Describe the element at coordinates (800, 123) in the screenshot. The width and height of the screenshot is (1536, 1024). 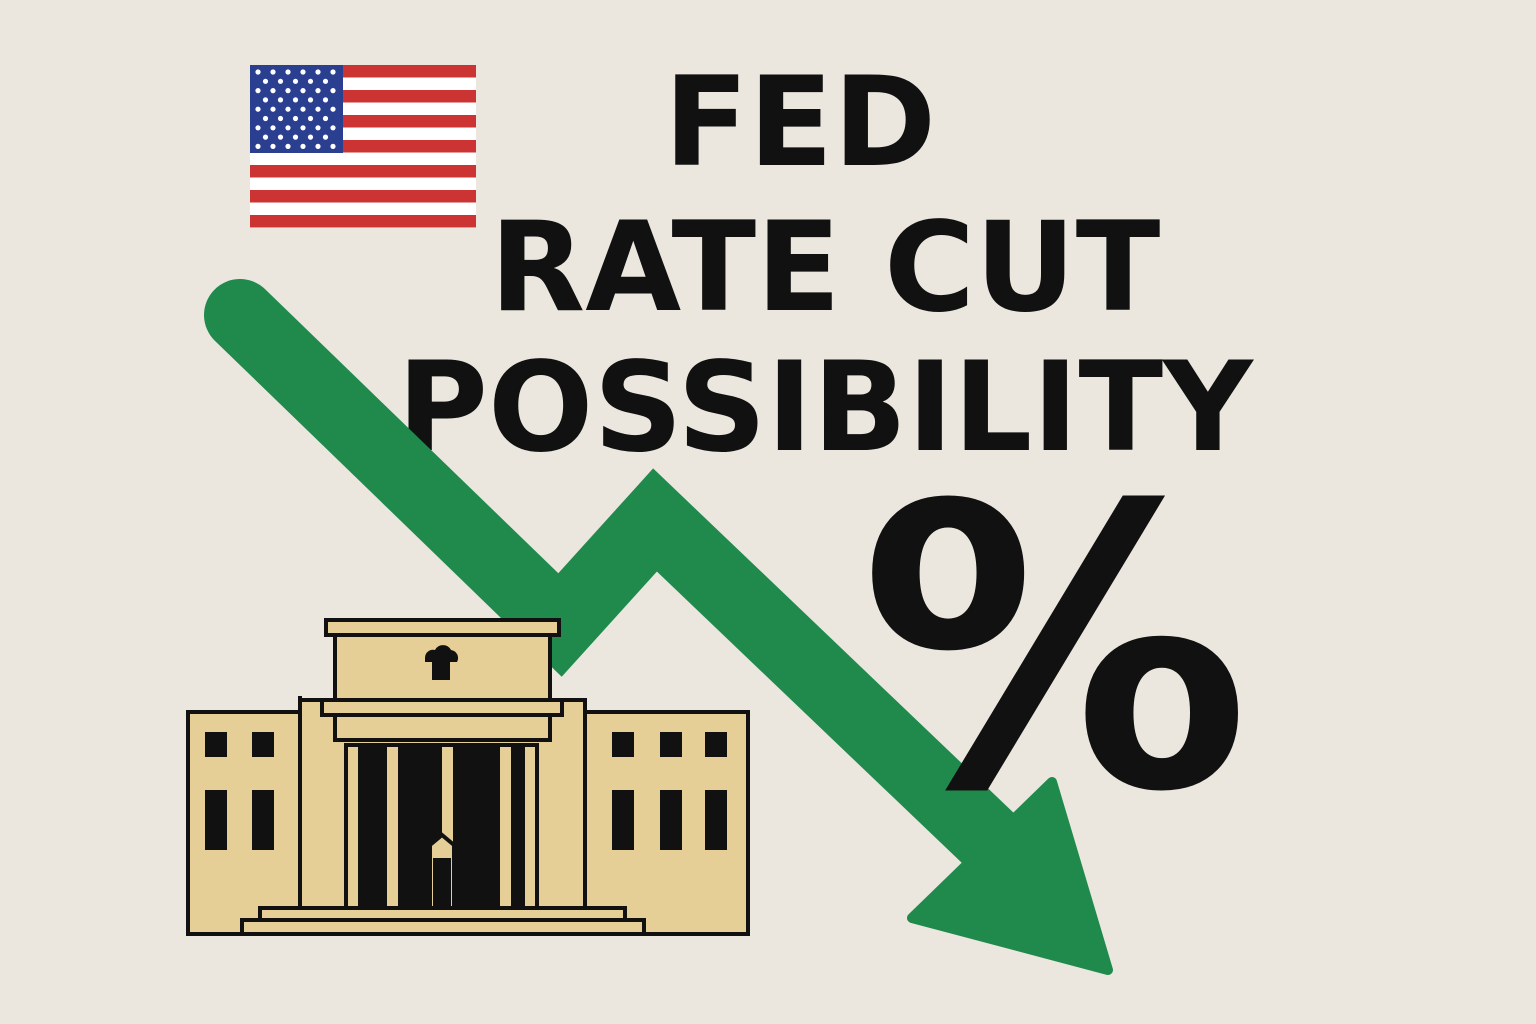
I see `title-line: FED` at that location.